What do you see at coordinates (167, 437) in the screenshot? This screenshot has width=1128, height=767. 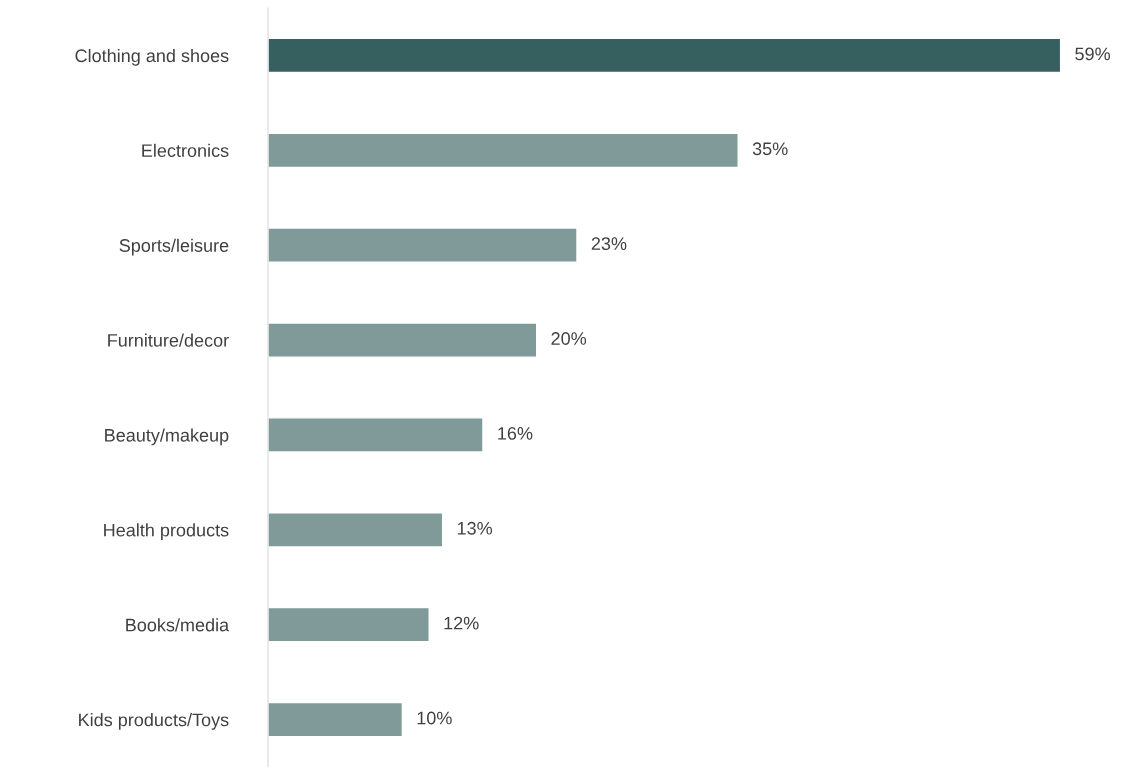 I see `y-tick-label: Beauty/makeup` at bounding box center [167, 437].